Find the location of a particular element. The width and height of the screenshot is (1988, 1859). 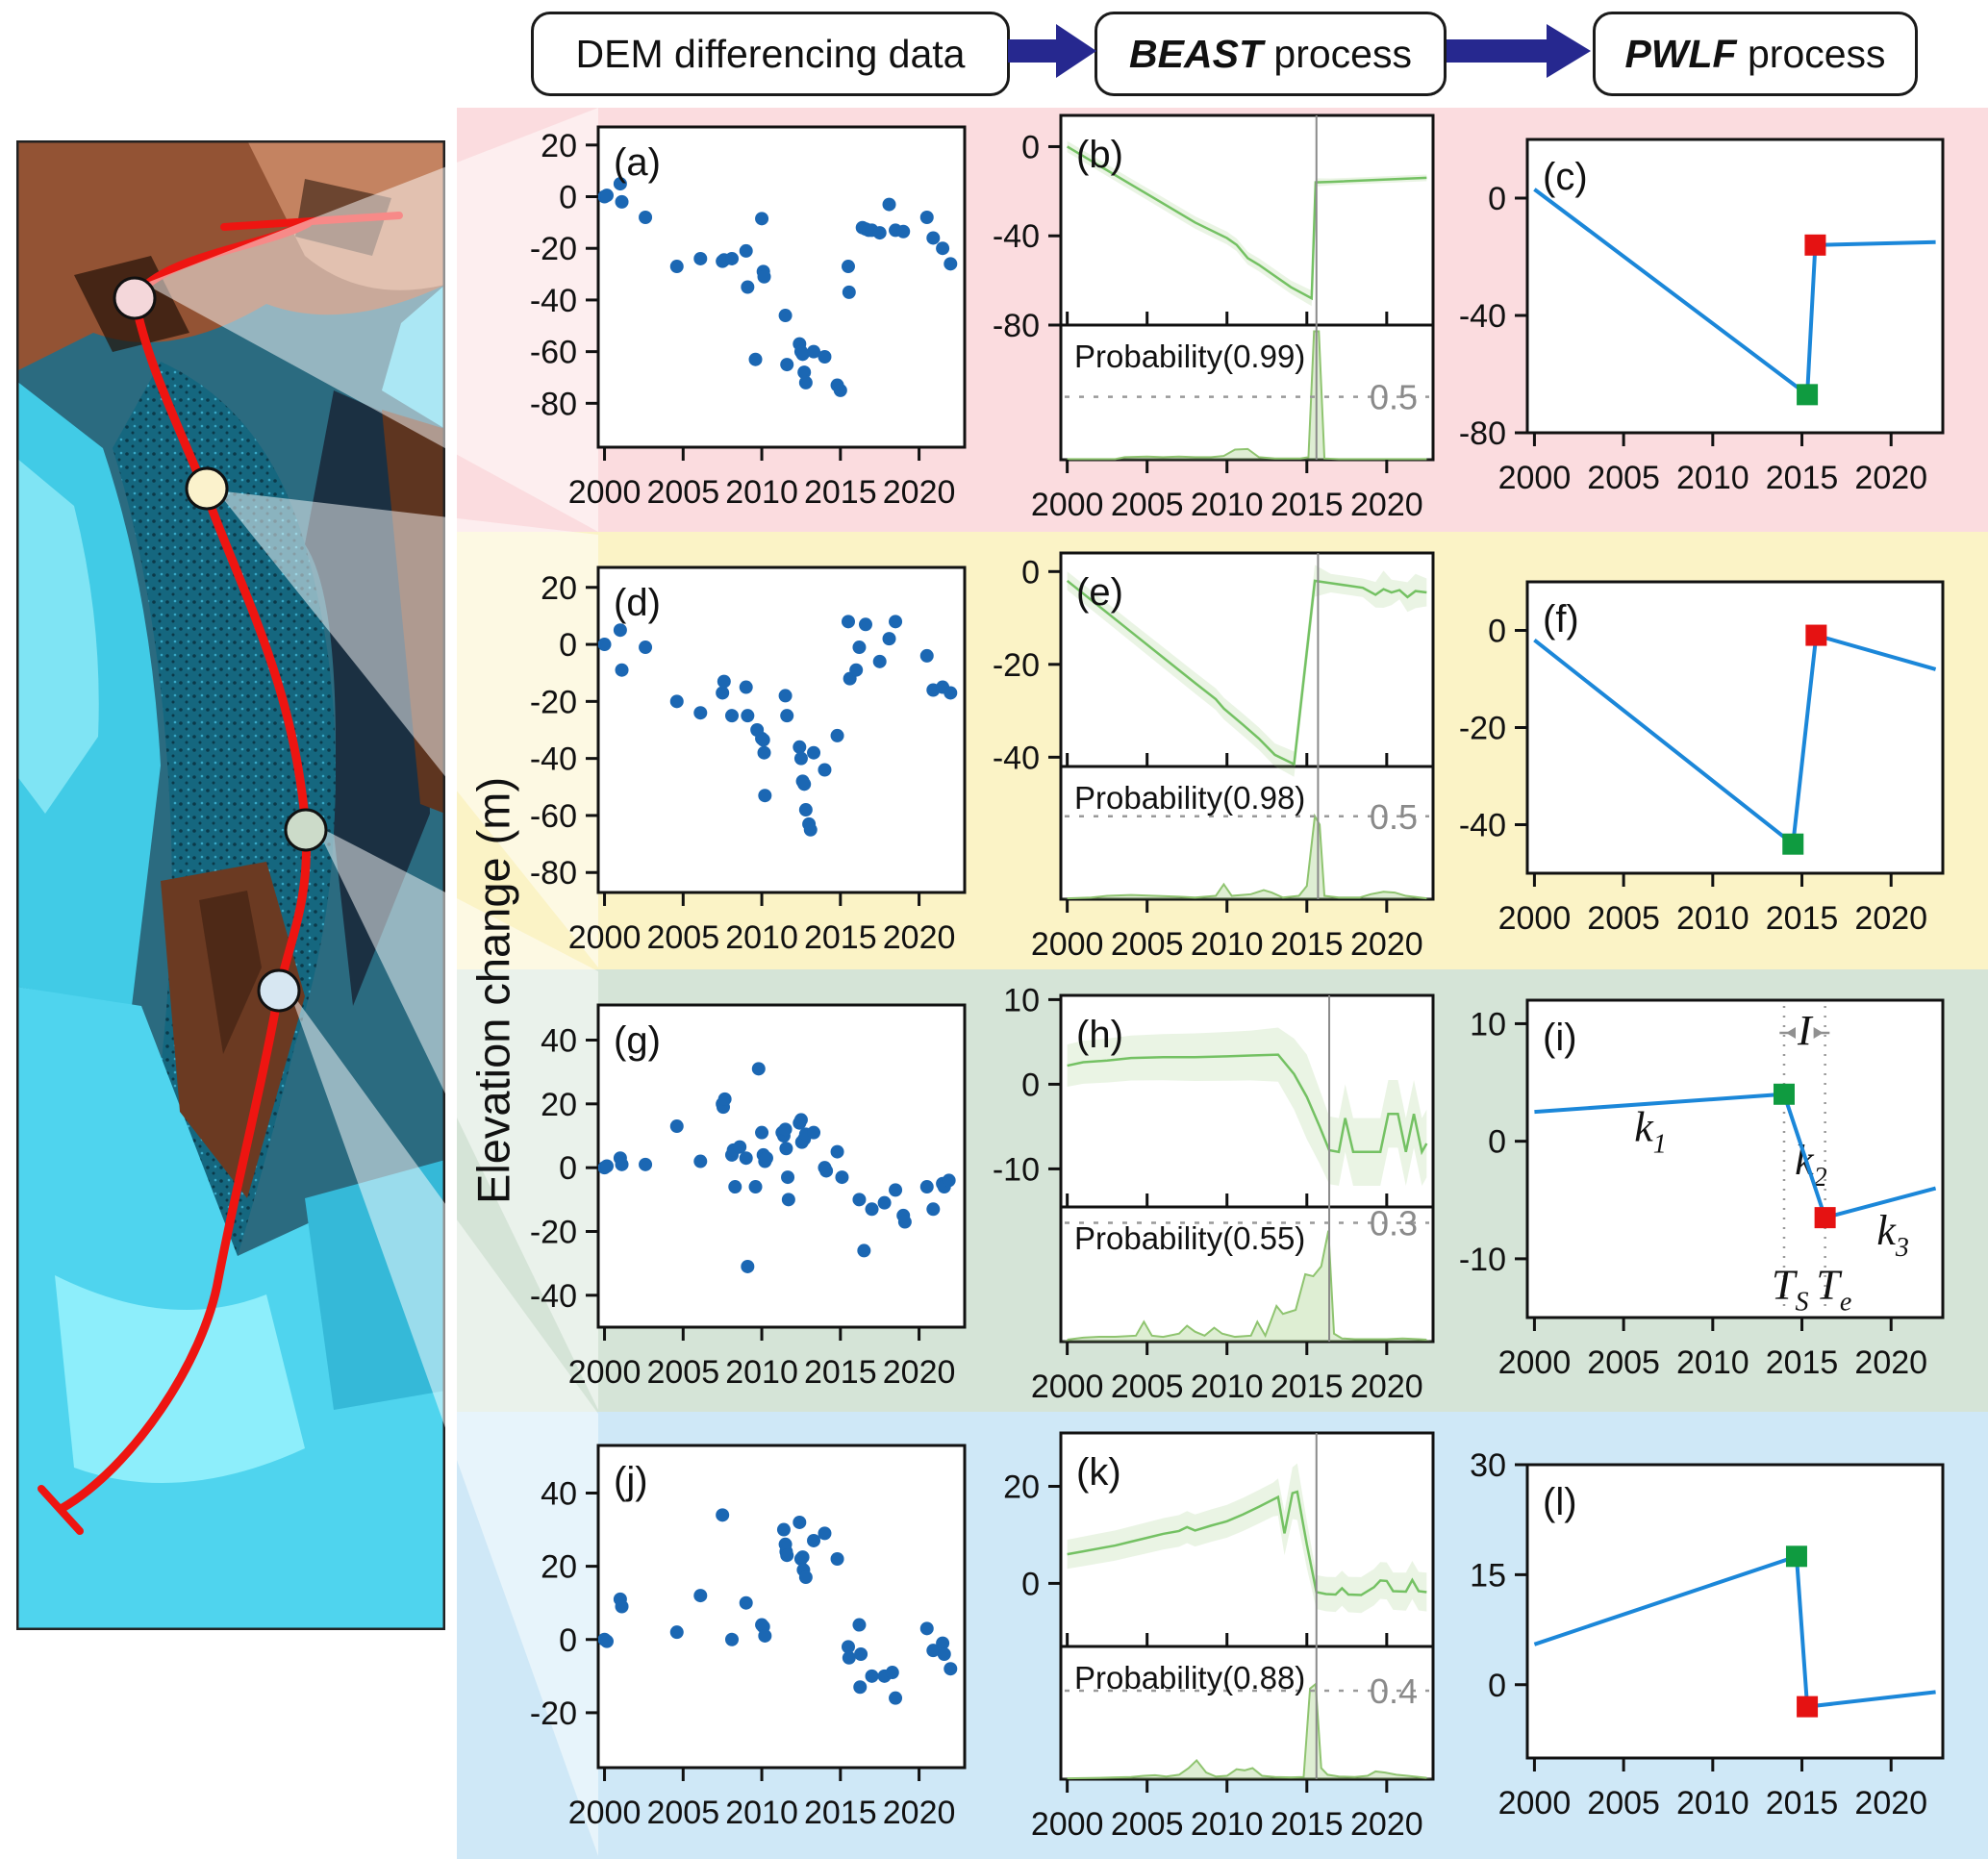

svg-text: k1 is located at coordinates (1650, 1132).